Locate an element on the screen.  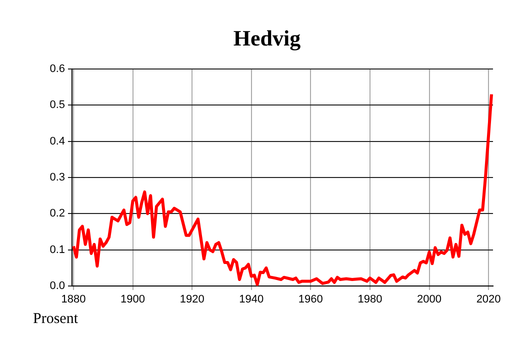
y-tick-label: 0.6 is located at coordinates (57, 69).